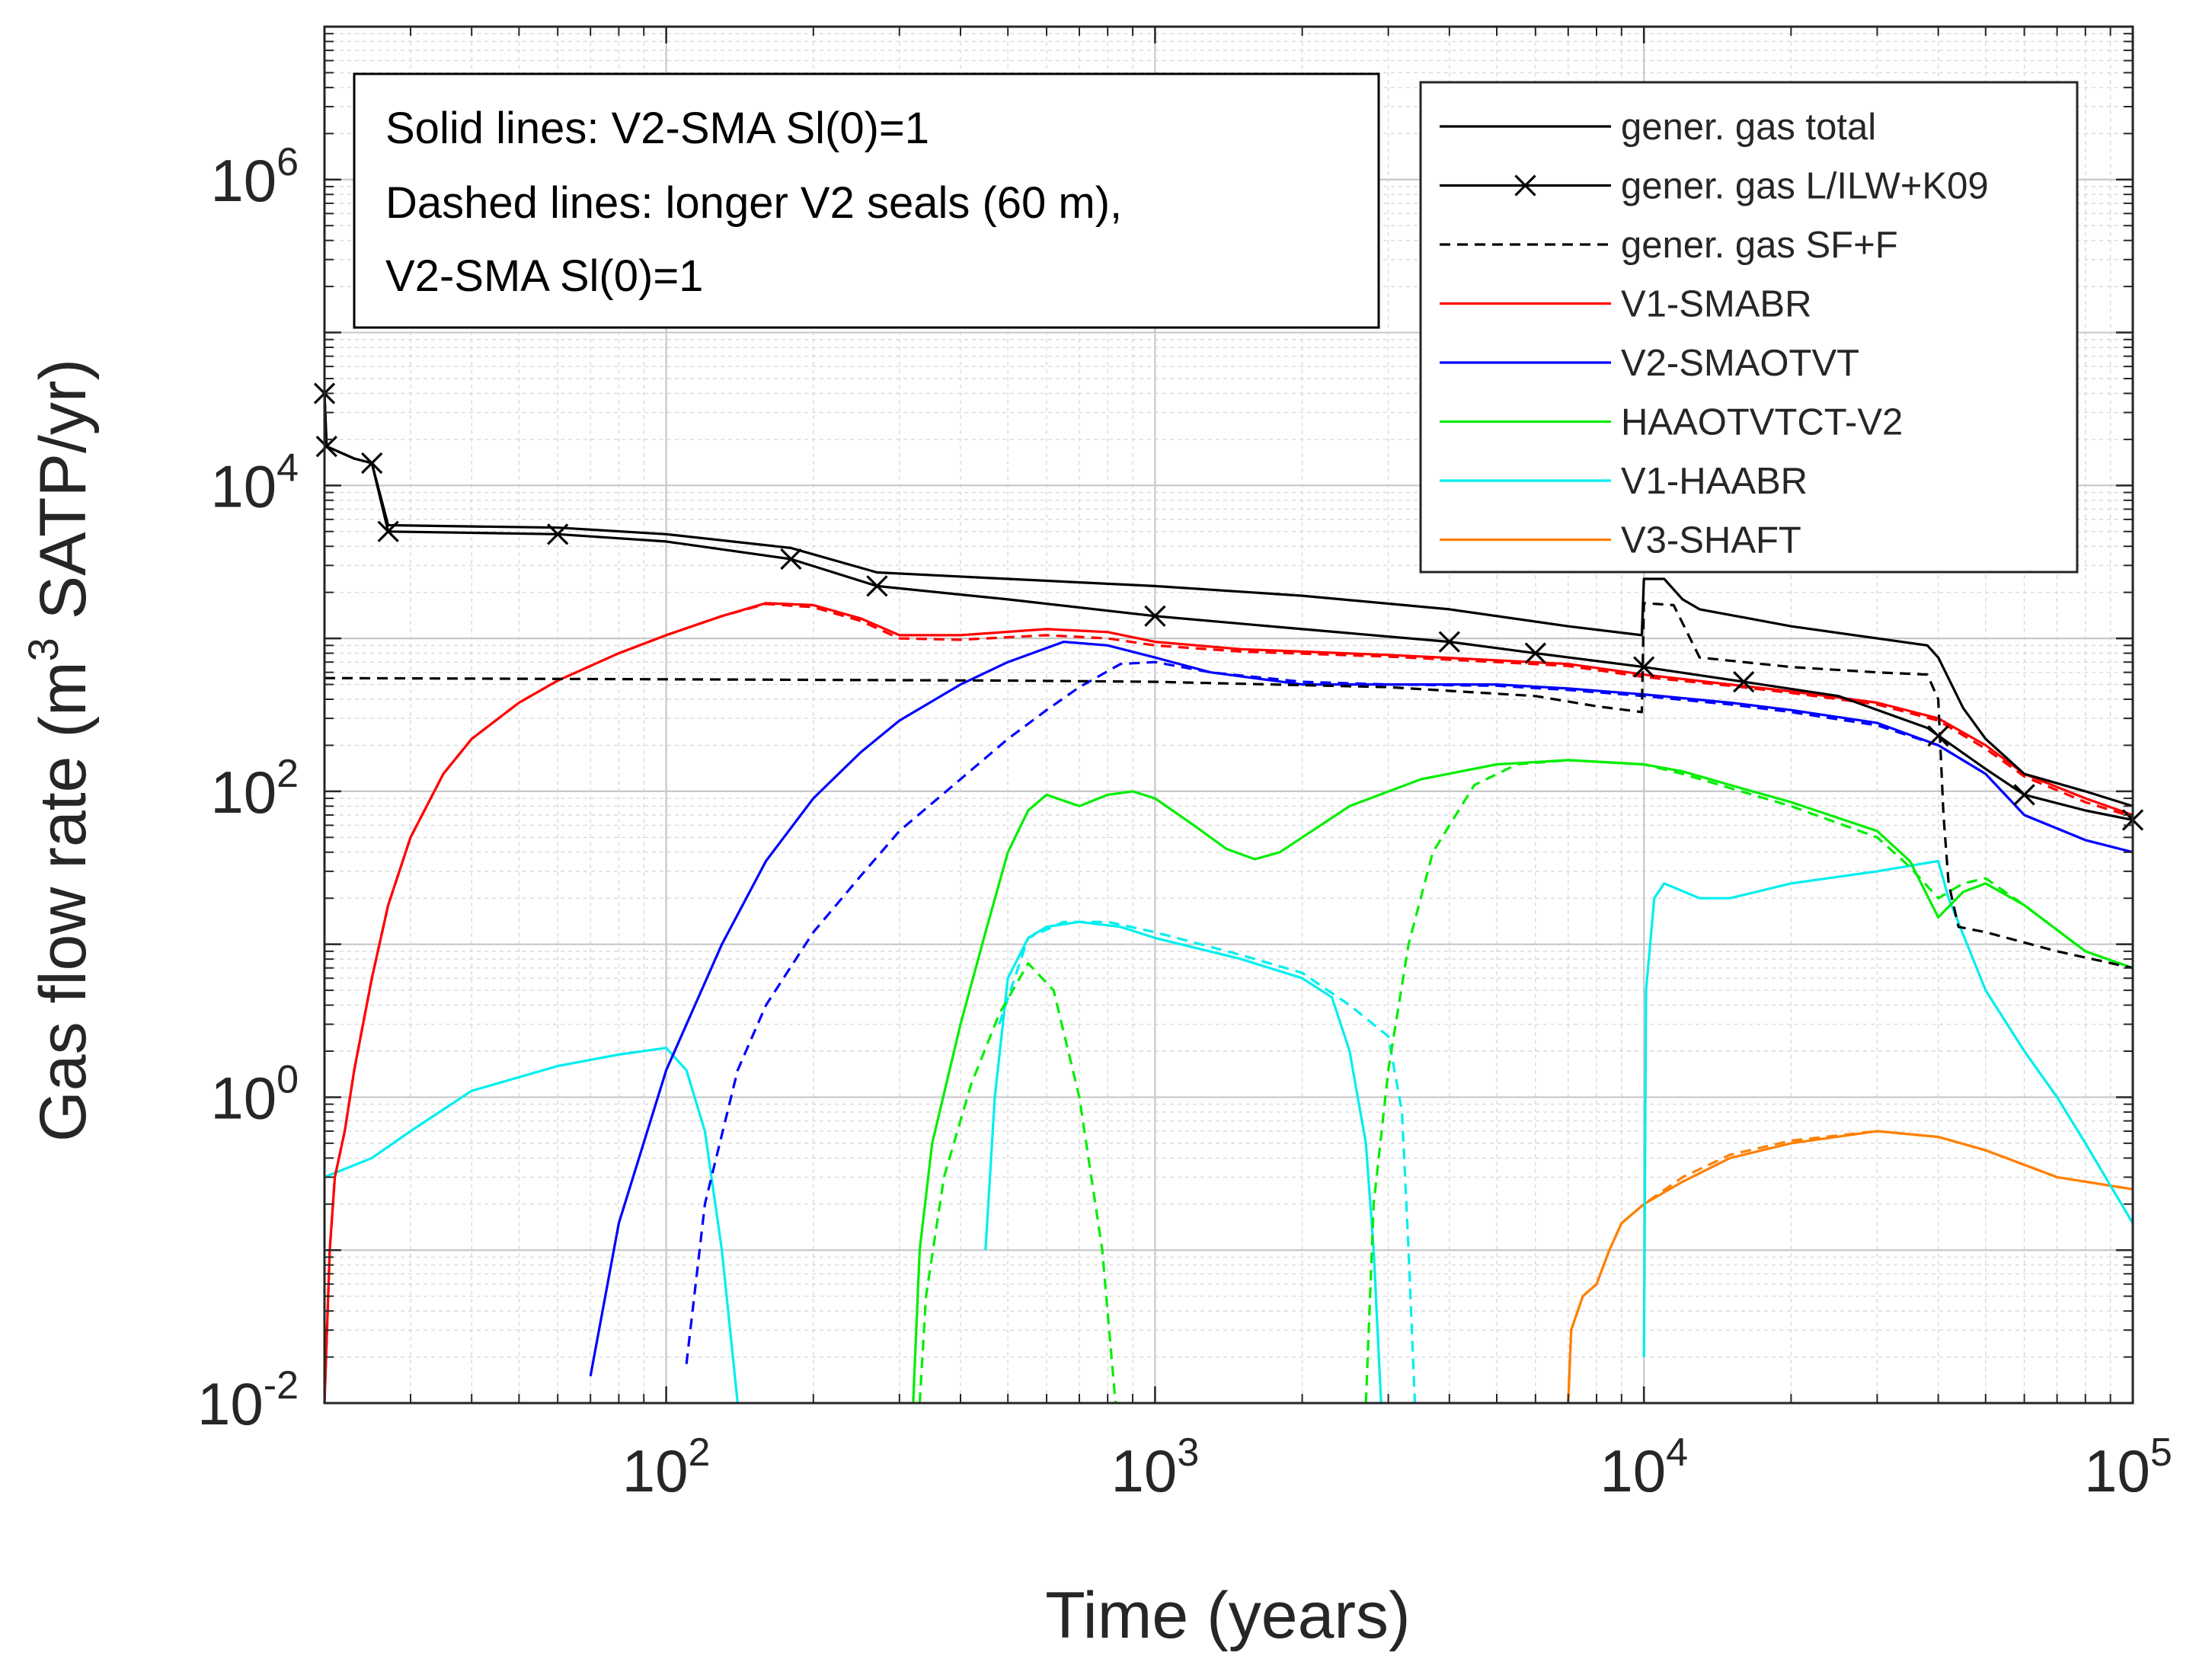 The width and height of the screenshot is (2212, 1675). I want to click on y-tick-exponent: 0, so click(287, 1079).